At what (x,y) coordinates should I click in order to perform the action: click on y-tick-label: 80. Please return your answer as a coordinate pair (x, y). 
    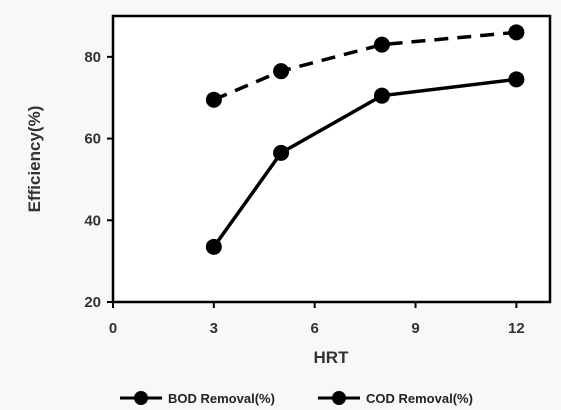
    Looking at the image, I should click on (92, 57).